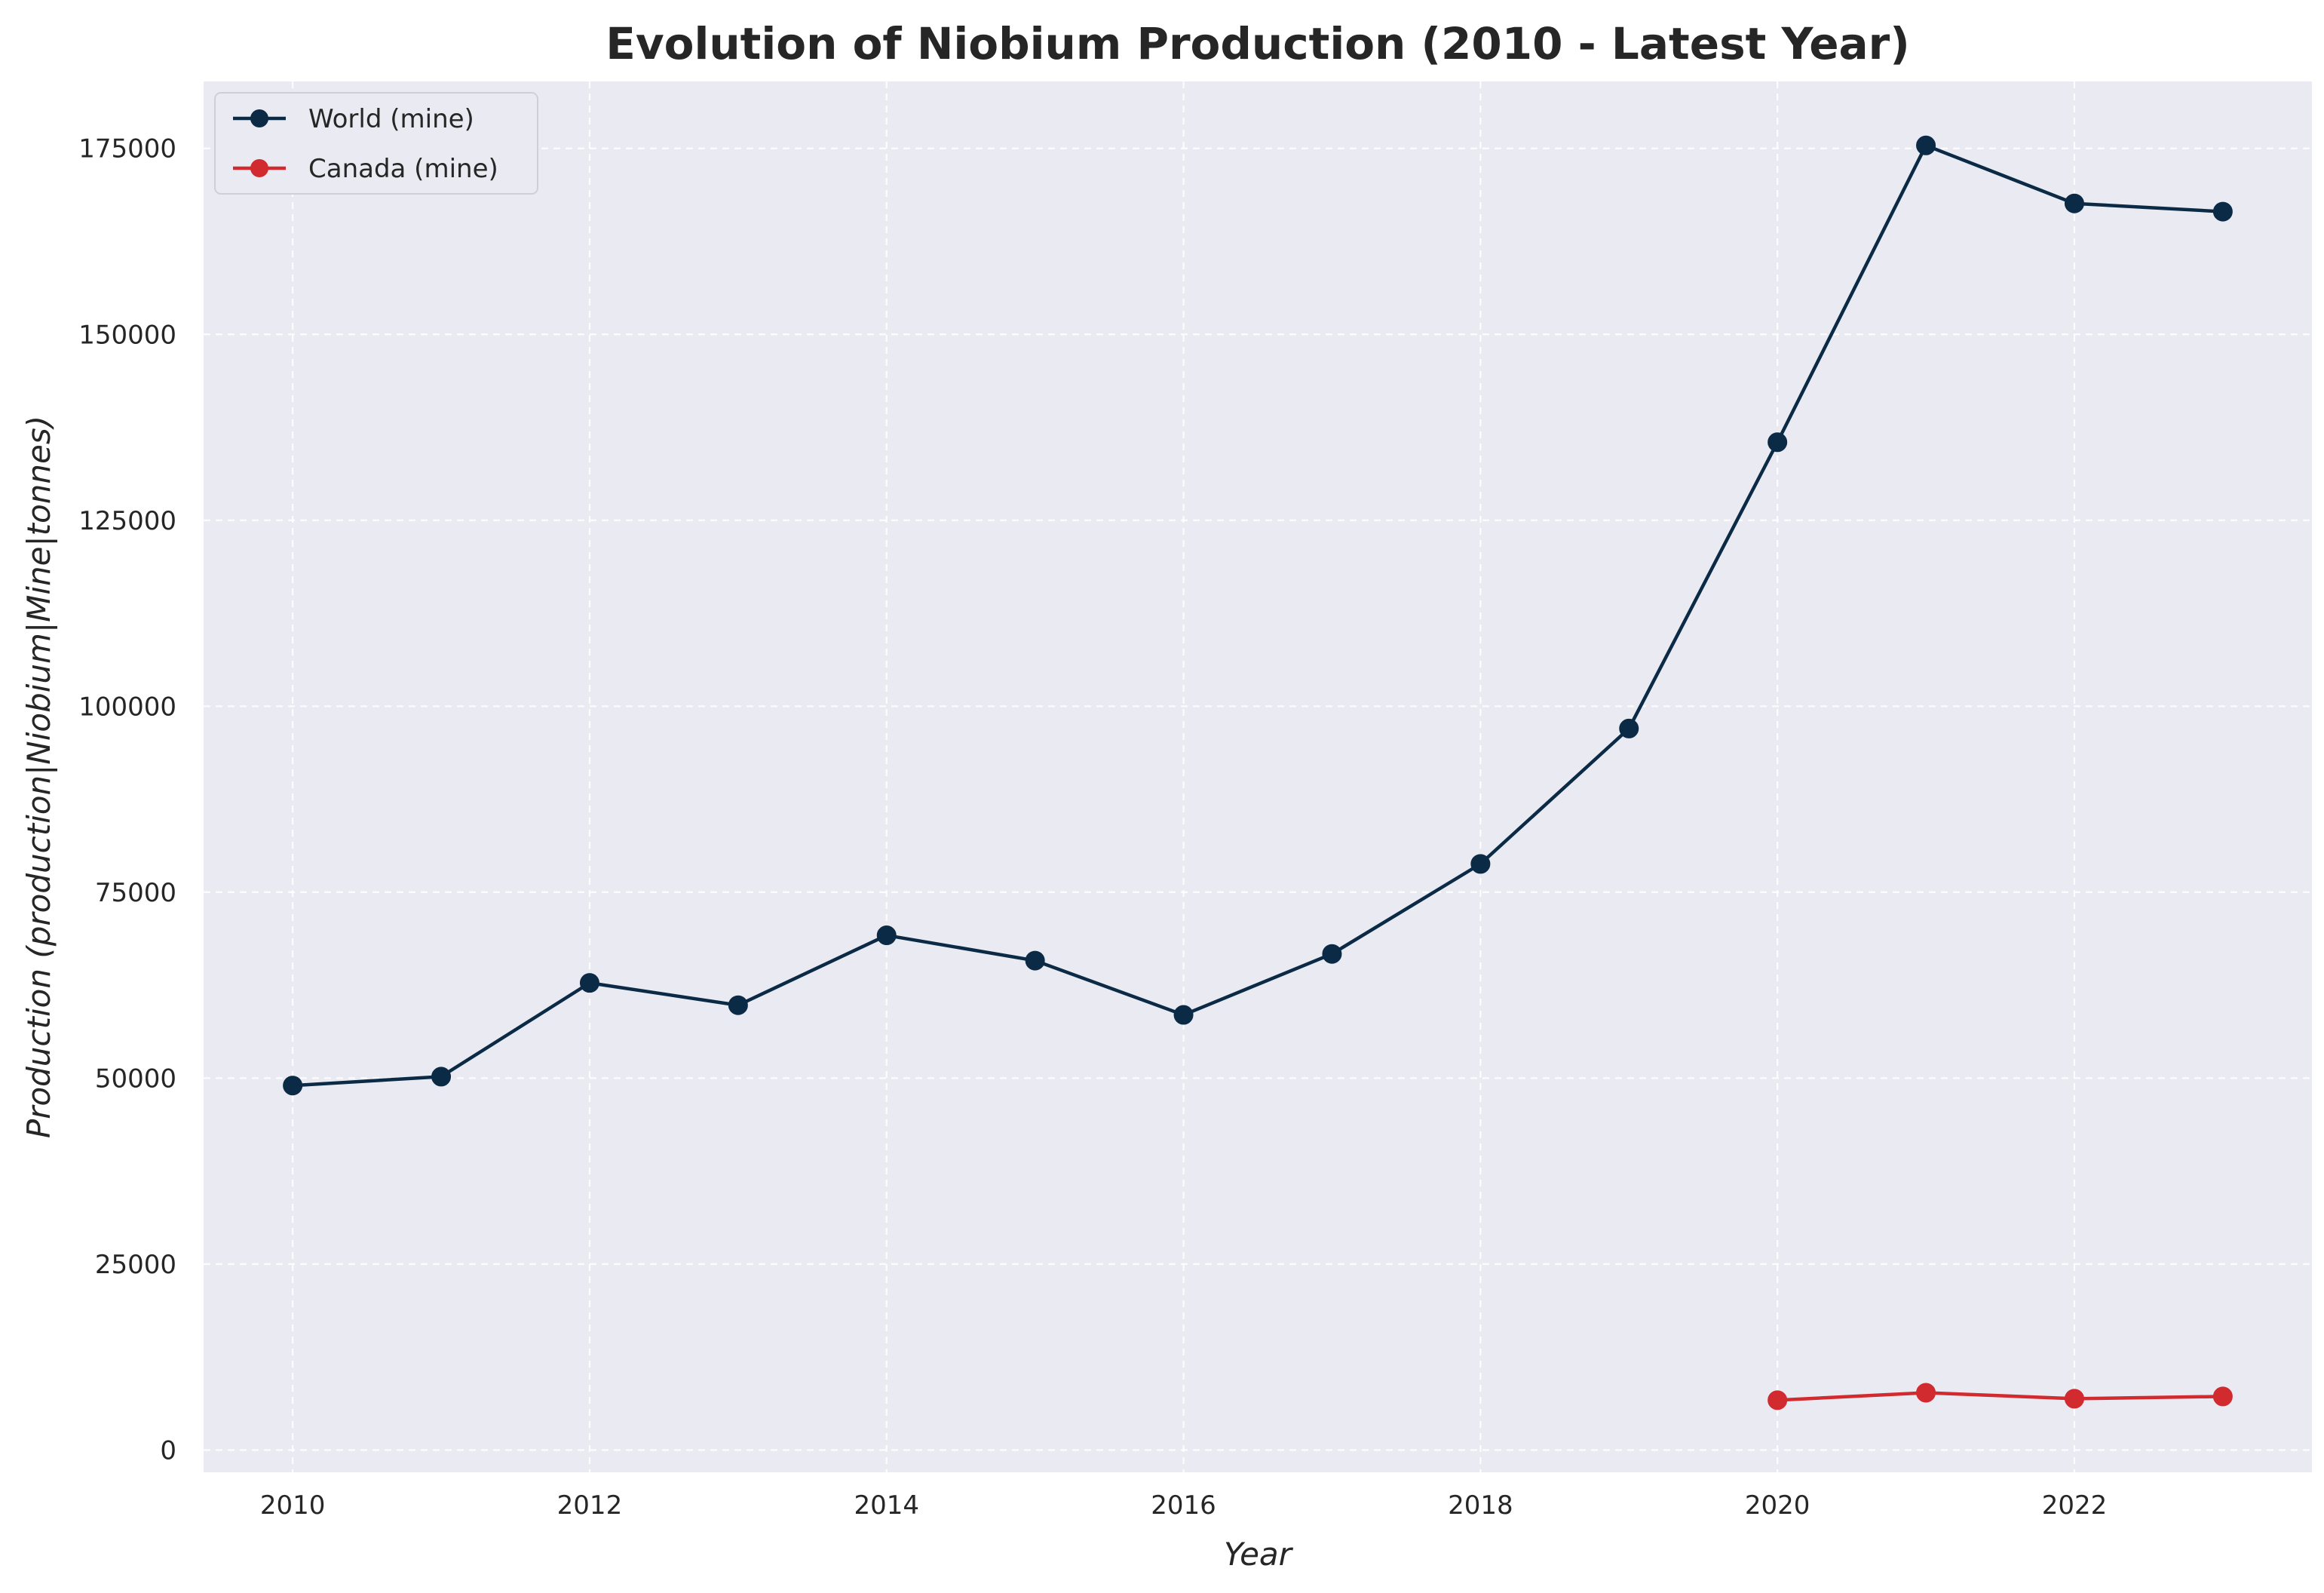 The width and height of the screenshot is (2324, 1593). Describe the element at coordinates (1480, 1506) in the screenshot. I see `x-tick-label: 2018` at that location.